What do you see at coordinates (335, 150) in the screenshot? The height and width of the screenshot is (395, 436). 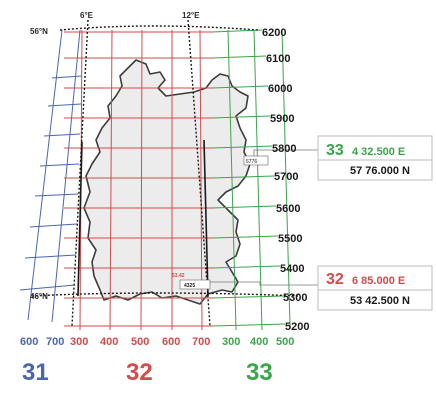 I see `callout-north-zone: 33` at bounding box center [335, 150].